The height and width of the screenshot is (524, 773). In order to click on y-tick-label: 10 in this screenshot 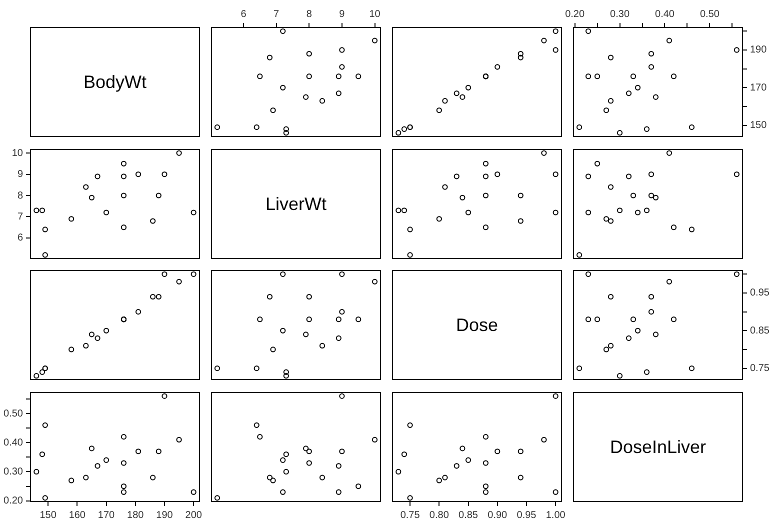, I will do `click(18, 153)`.